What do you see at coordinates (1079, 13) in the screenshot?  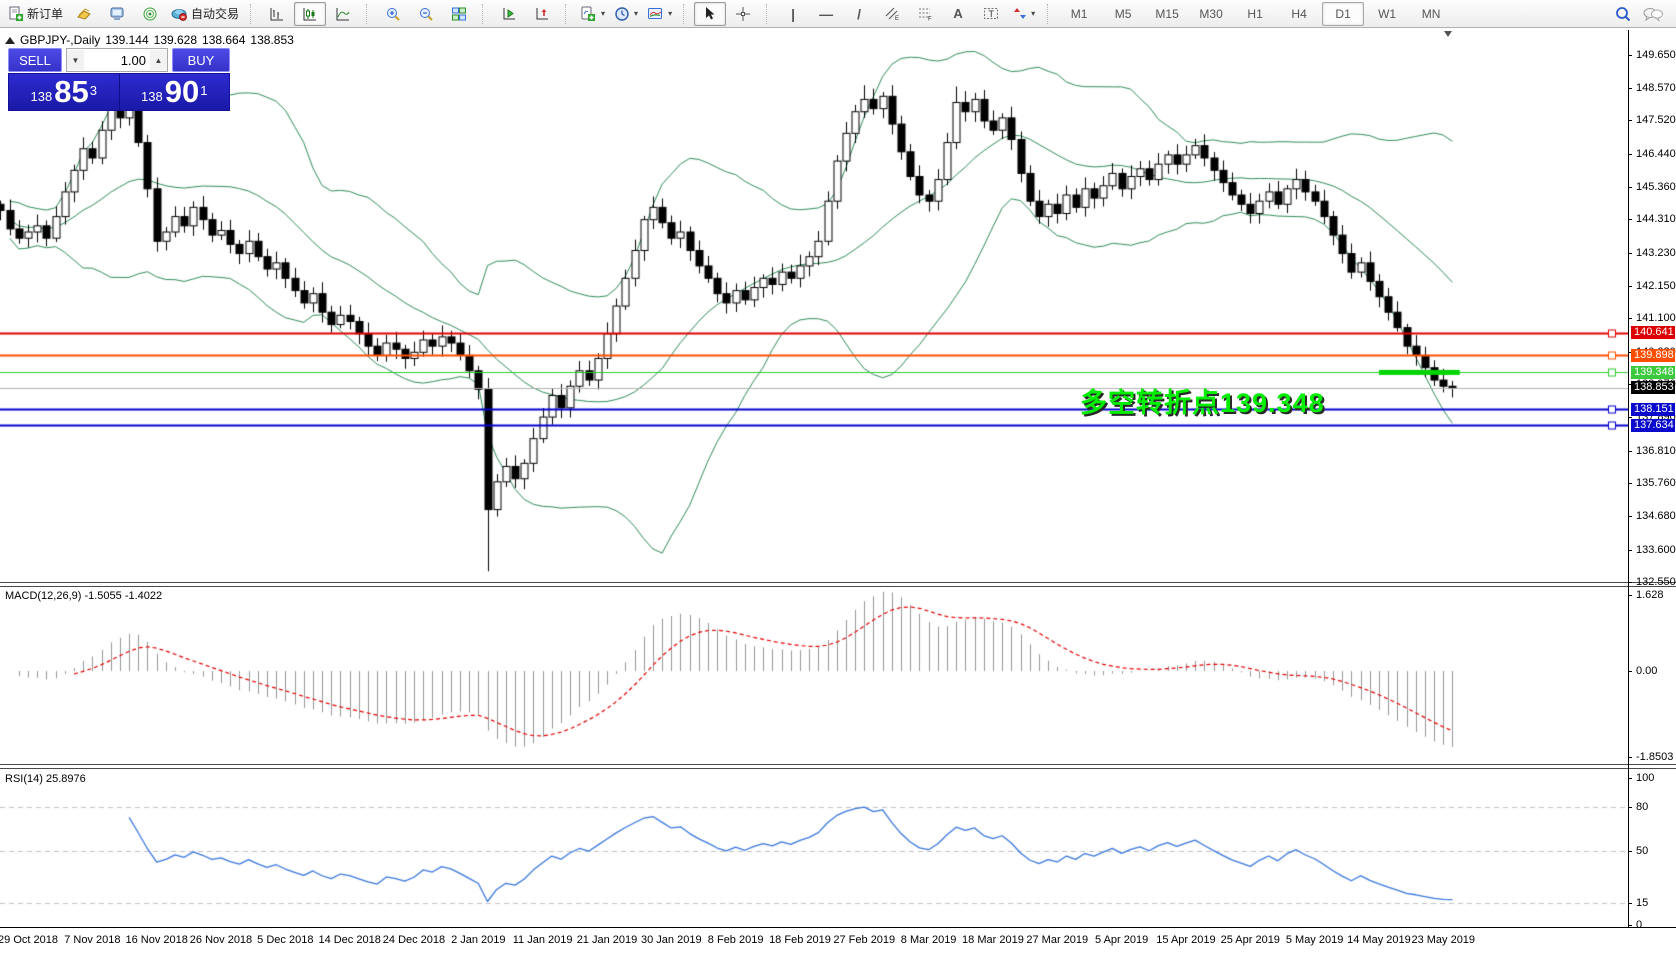 I see `timeframe-m1-button: M1` at bounding box center [1079, 13].